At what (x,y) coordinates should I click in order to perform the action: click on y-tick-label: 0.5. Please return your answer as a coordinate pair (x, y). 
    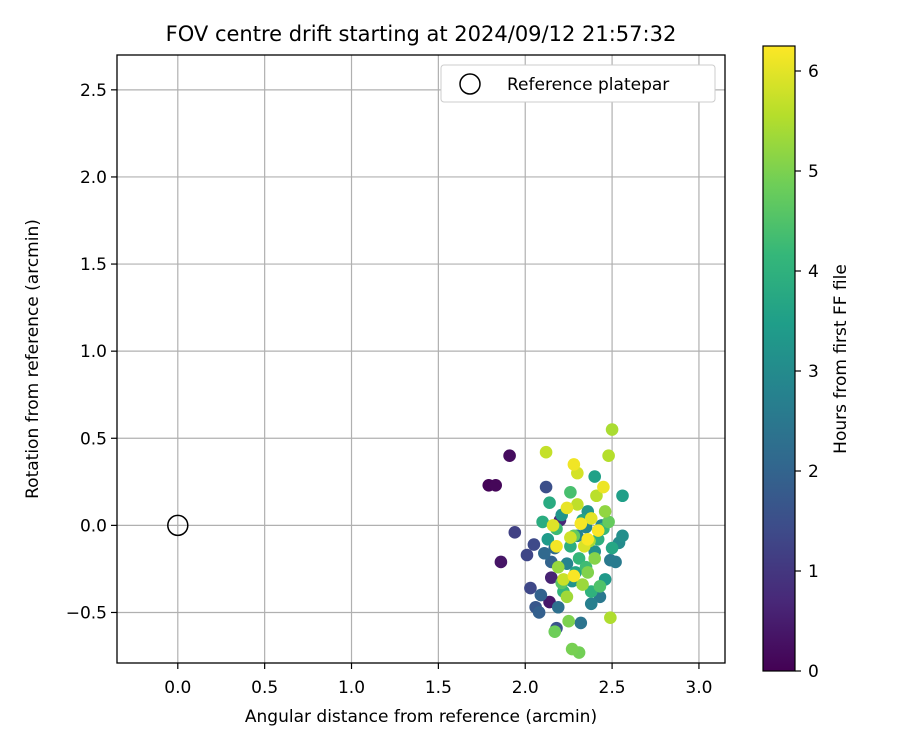
    Looking at the image, I should click on (93, 439).